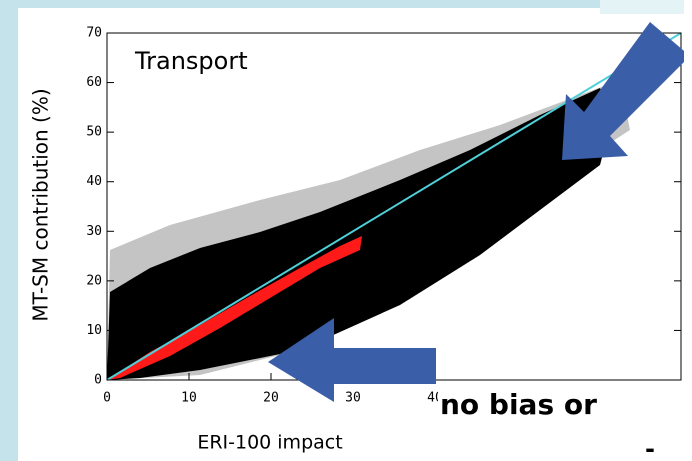 The width and height of the screenshot is (692, 461). What do you see at coordinates (234, 308) in the screenshot?
I see `scatter-cloud-red` at bounding box center [234, 308].